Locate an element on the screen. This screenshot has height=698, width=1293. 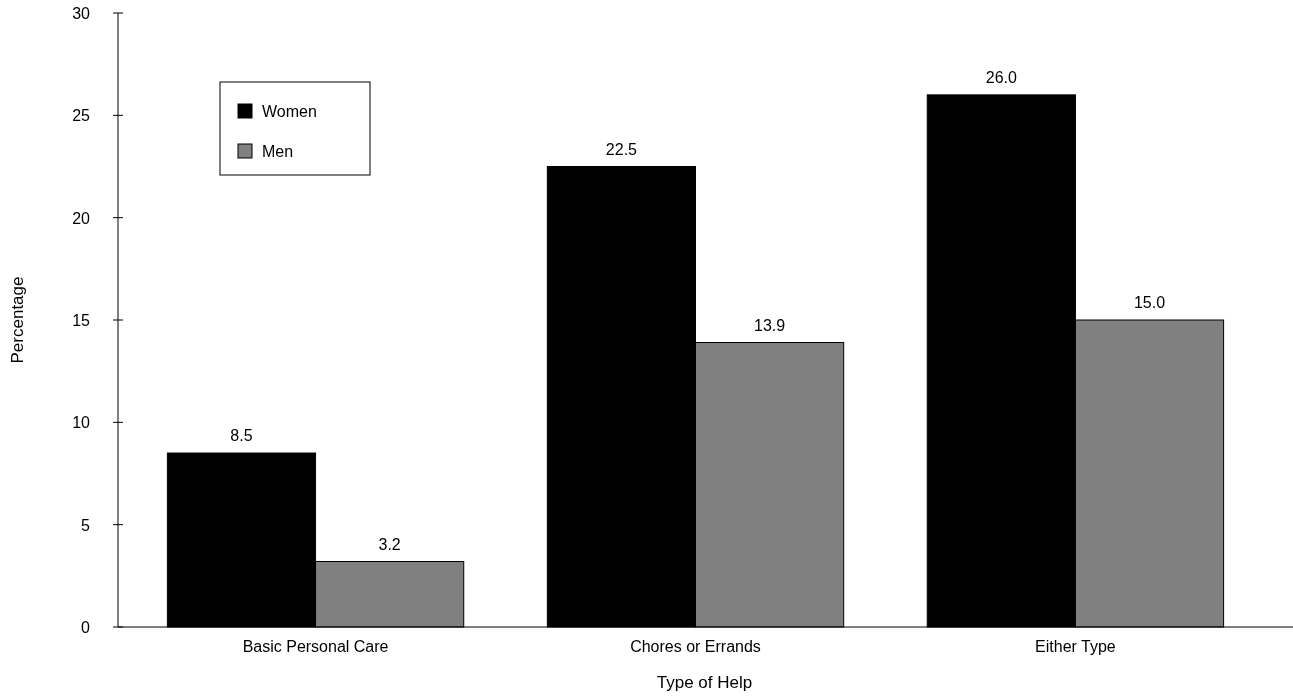
y-tick-label: 10 is located at coordinates (81, 423).